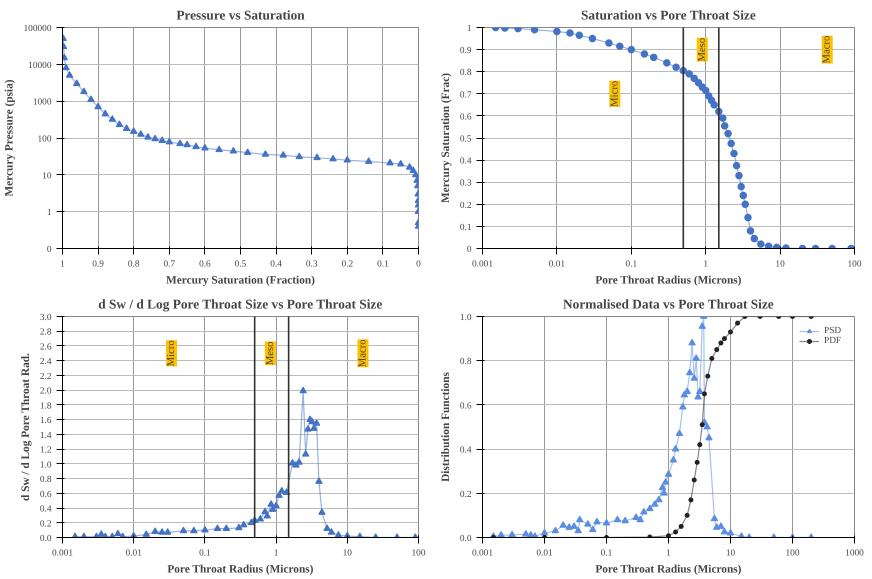  What do you see at coordinates (10, 138) in the screenshot?
I see `y-axis-title: Mercury Pressure (psia)` at bounding box center [10, 138].